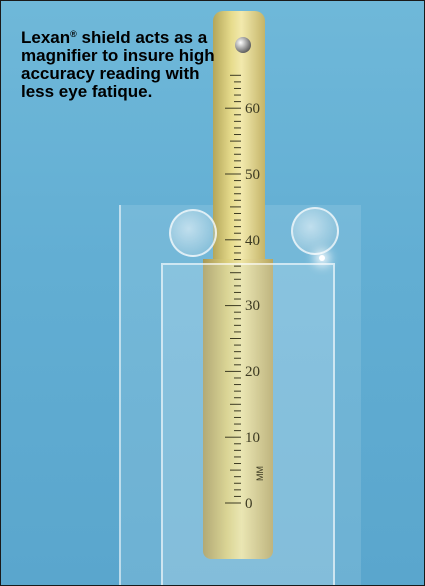 Image resolution: width=425 pixels, height=586 pixels. I want to click on scale-label-40: 40, so click(252, 241).